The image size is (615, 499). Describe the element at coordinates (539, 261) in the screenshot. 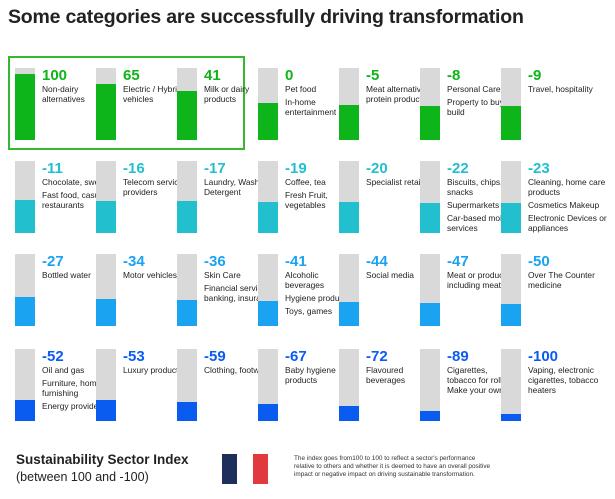

I see `index-value: -50` at that location.